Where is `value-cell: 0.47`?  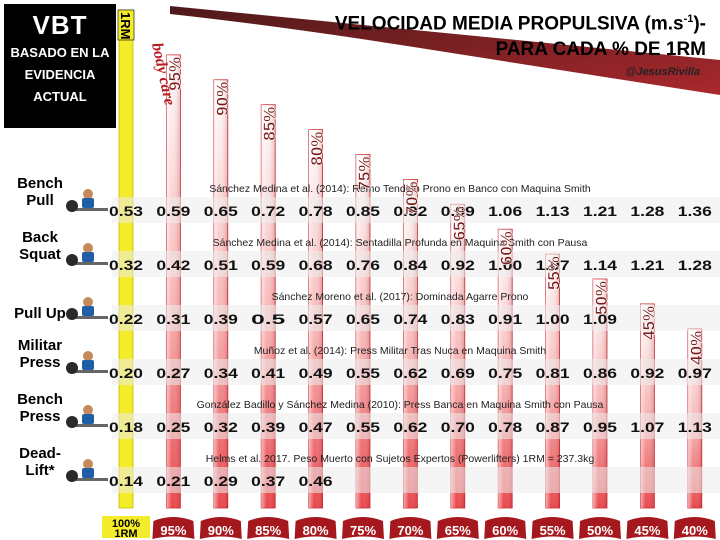
value-cell: 0.47 is located at coordinates (316, 427).